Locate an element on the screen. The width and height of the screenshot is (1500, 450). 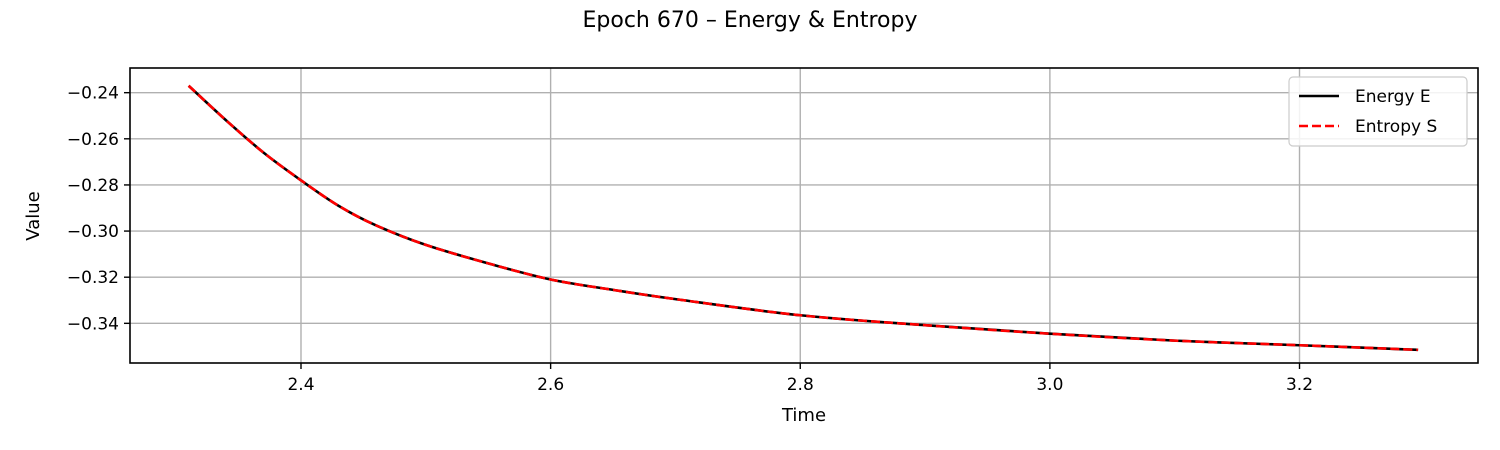
x-axis-label: Time is located at coordinates (803, 415).